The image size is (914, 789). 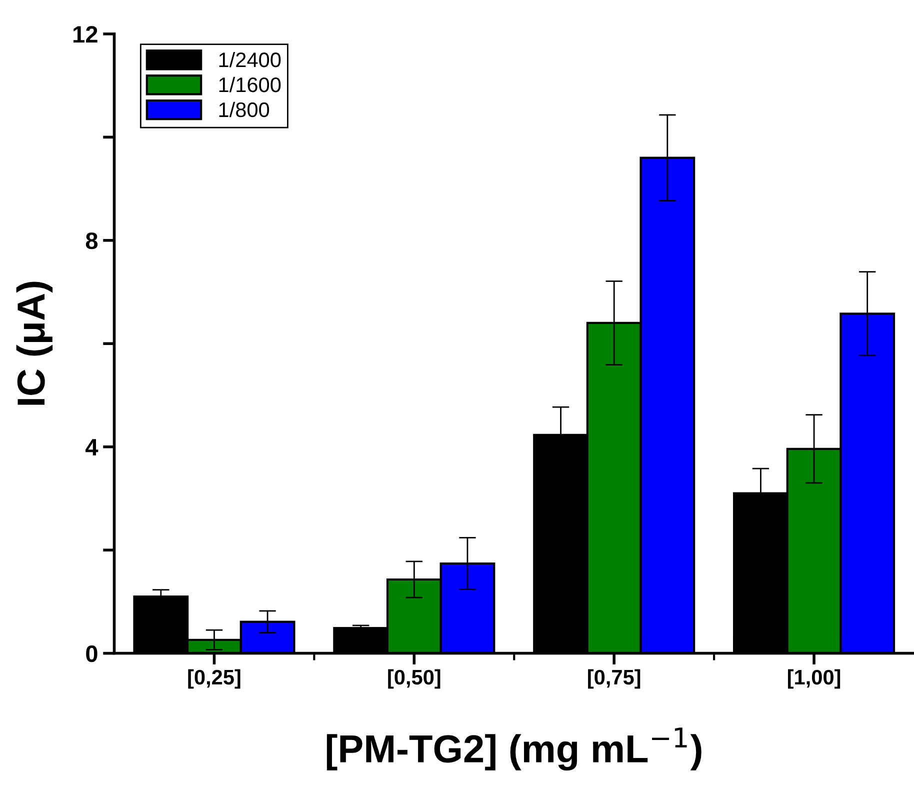 I want to click on legend-label: 1/2400, so click(x=250, y=60).